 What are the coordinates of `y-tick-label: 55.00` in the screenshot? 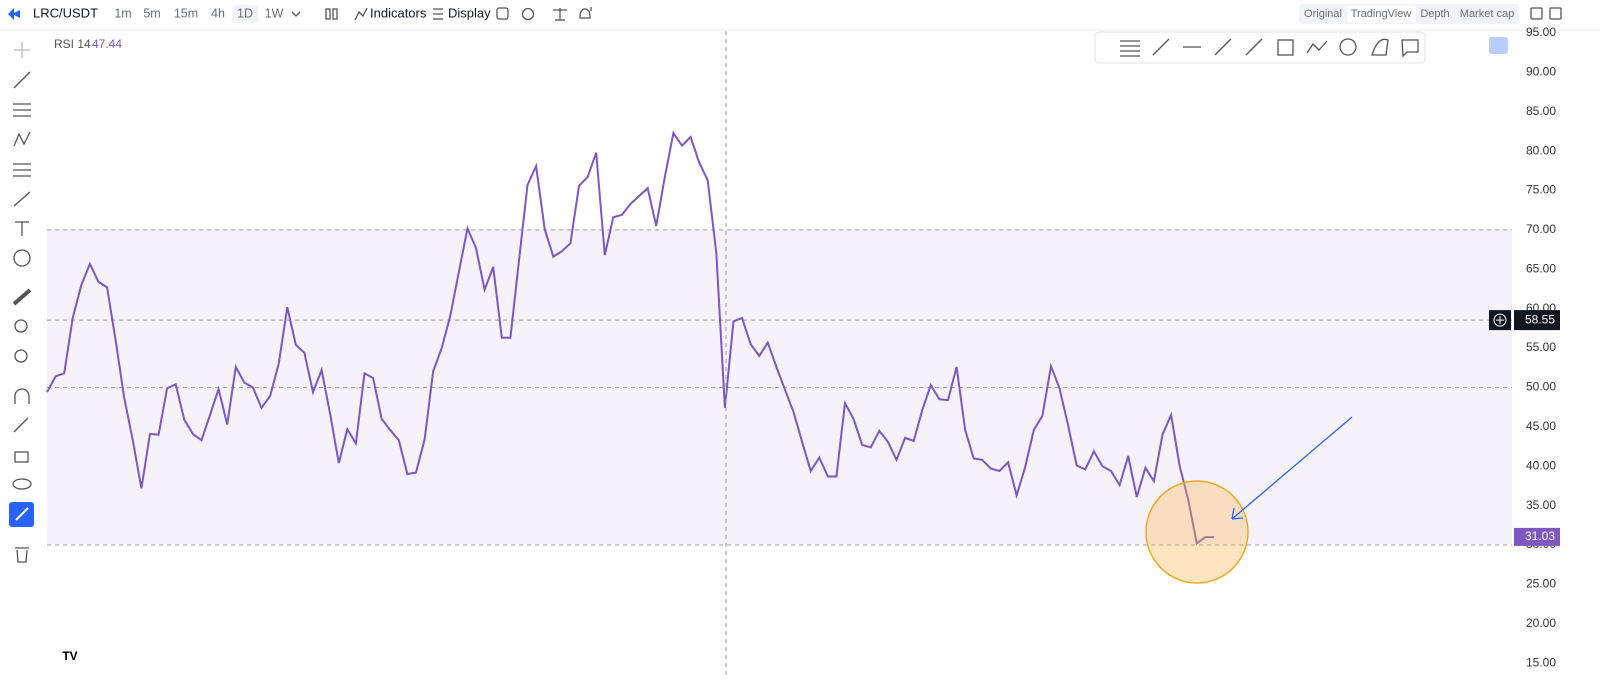 It's located at (1541, 347).